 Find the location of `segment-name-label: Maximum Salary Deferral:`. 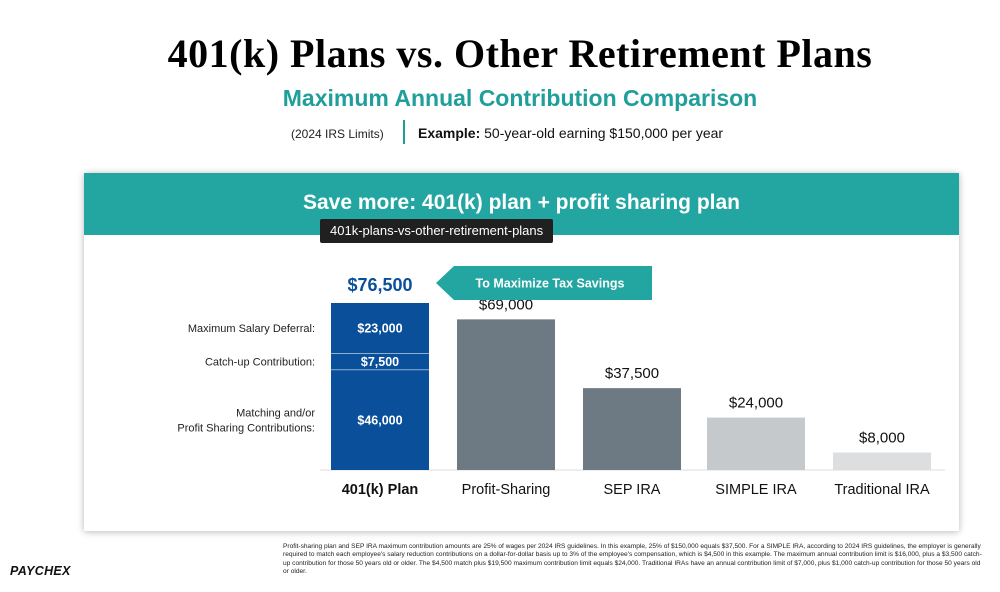

segment-name-label: Maximum Salary Deferral: is located at coordinates (251, 329).